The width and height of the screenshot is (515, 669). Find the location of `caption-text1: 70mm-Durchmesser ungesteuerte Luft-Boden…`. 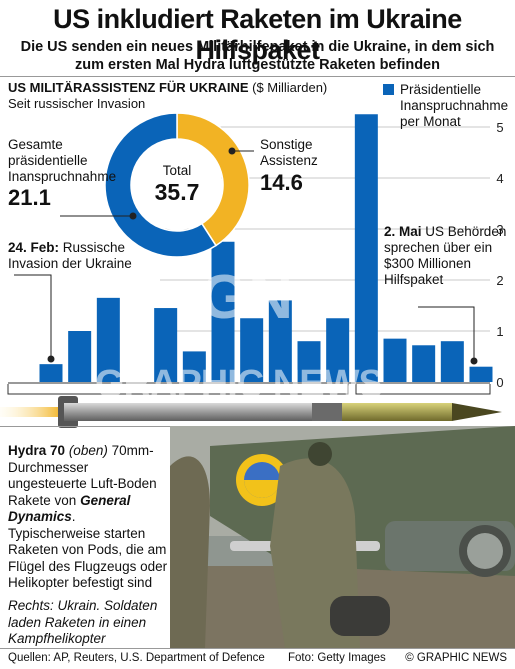

caption-text1: 70mm-Durchmesser ungesteuerte Luft-Boden… is located at coordinates (82, 475).